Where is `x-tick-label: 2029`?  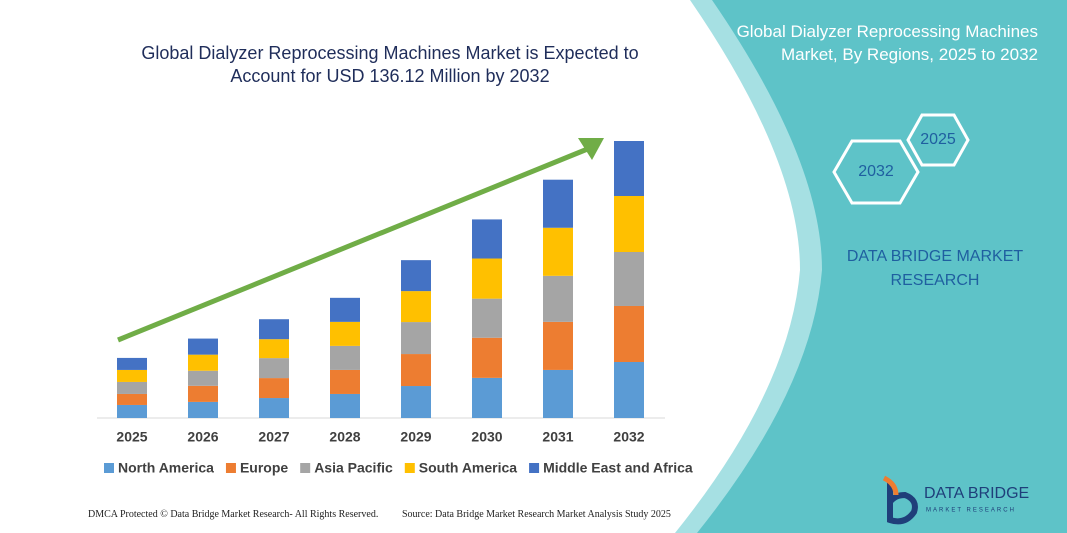 x-tick-label: 2029 is located at coordinates (415, 437).